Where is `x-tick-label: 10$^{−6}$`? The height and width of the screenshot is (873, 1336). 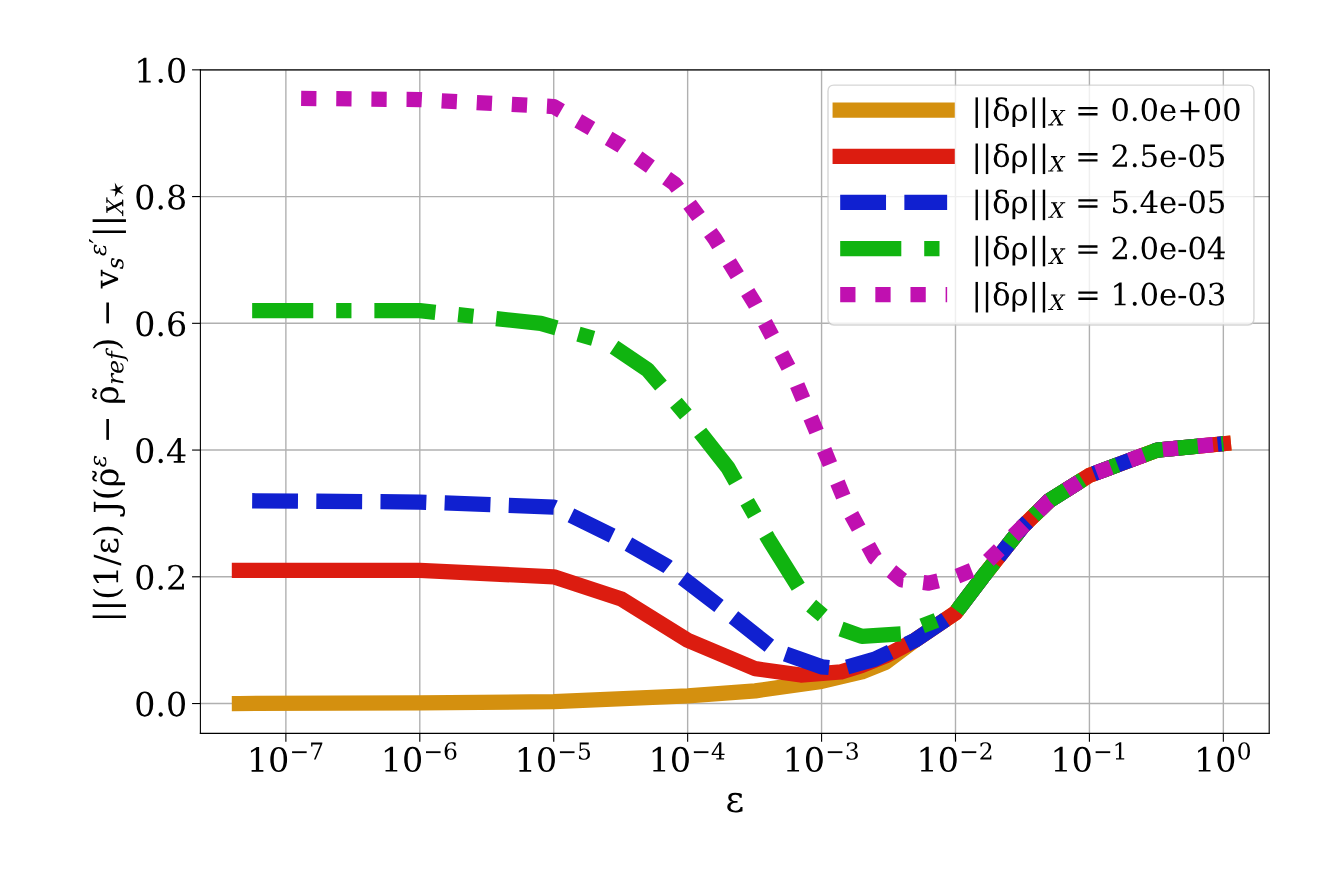
x-tick-label: 10$^{−6}$ is located at coordinates (420, 757).